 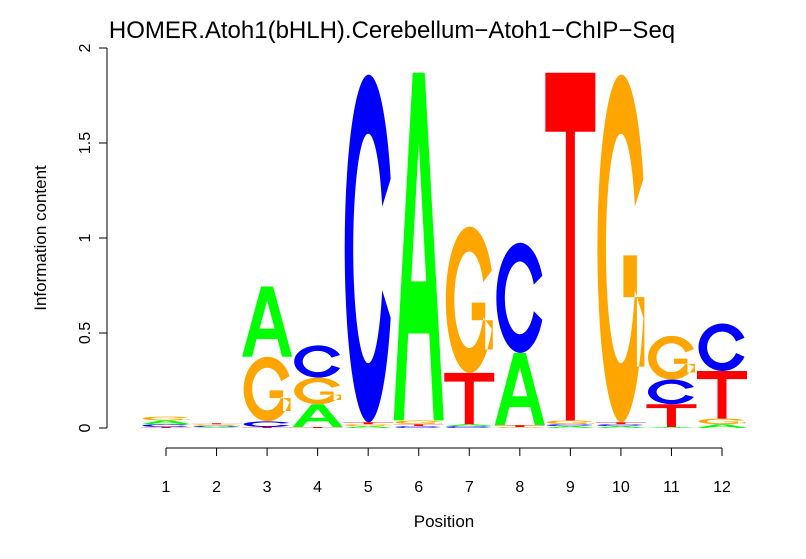 I want to click on x-axis-label: Position, so click(x=444, y=521).